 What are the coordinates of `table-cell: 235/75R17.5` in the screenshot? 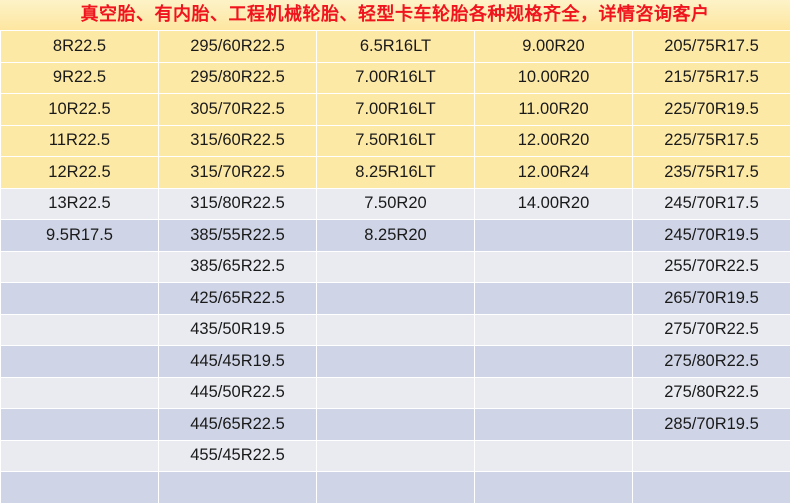 It's located at (711, 173).